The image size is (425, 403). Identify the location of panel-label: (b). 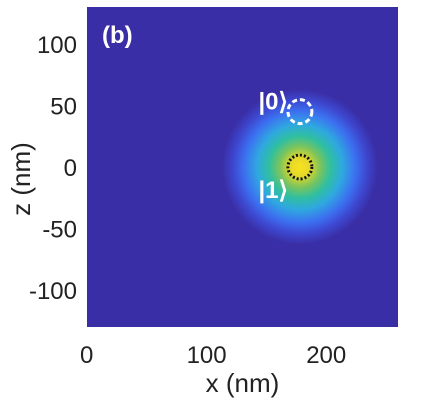
(117, 35).